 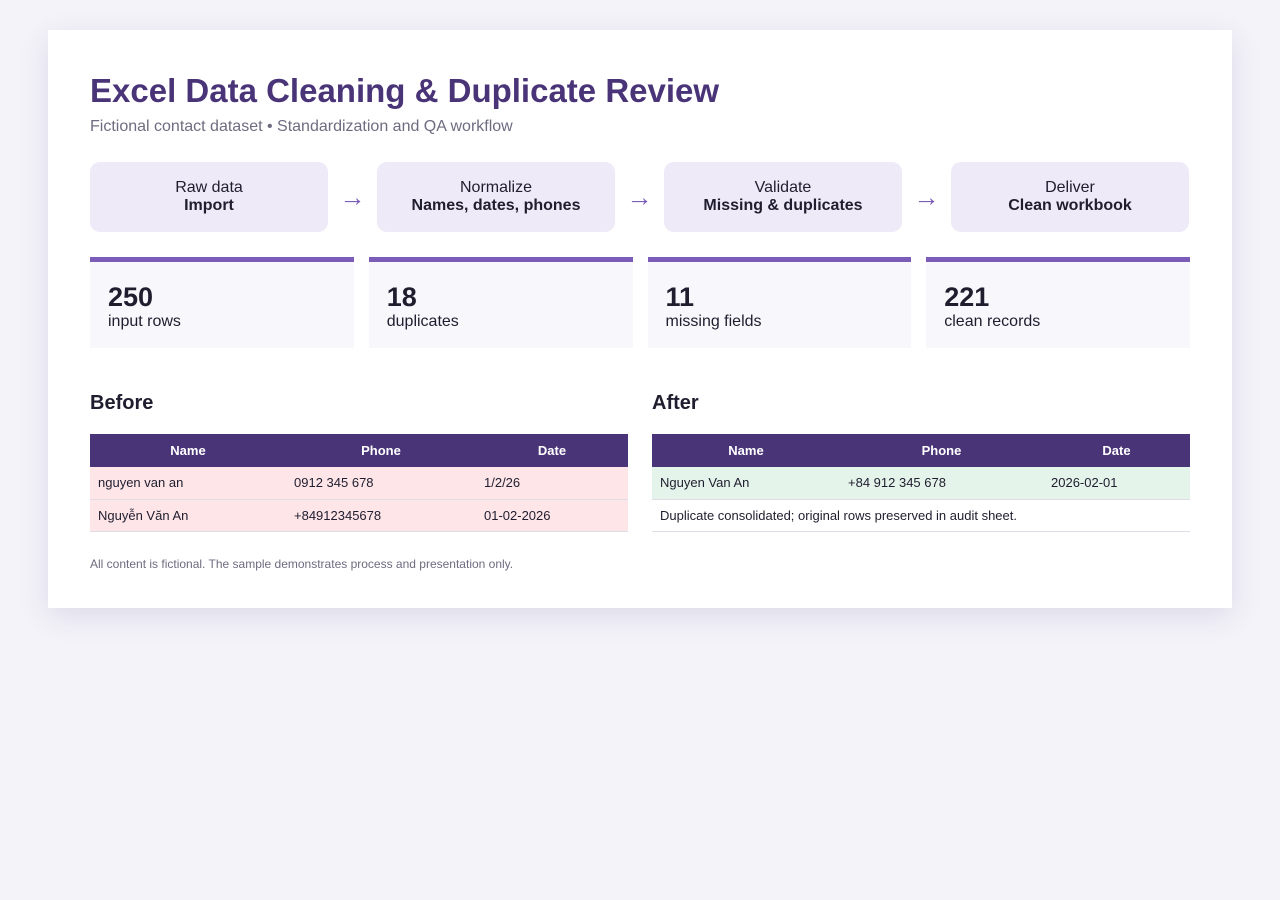 I want to click on metric-value: 221, so click(x=967, y=297).